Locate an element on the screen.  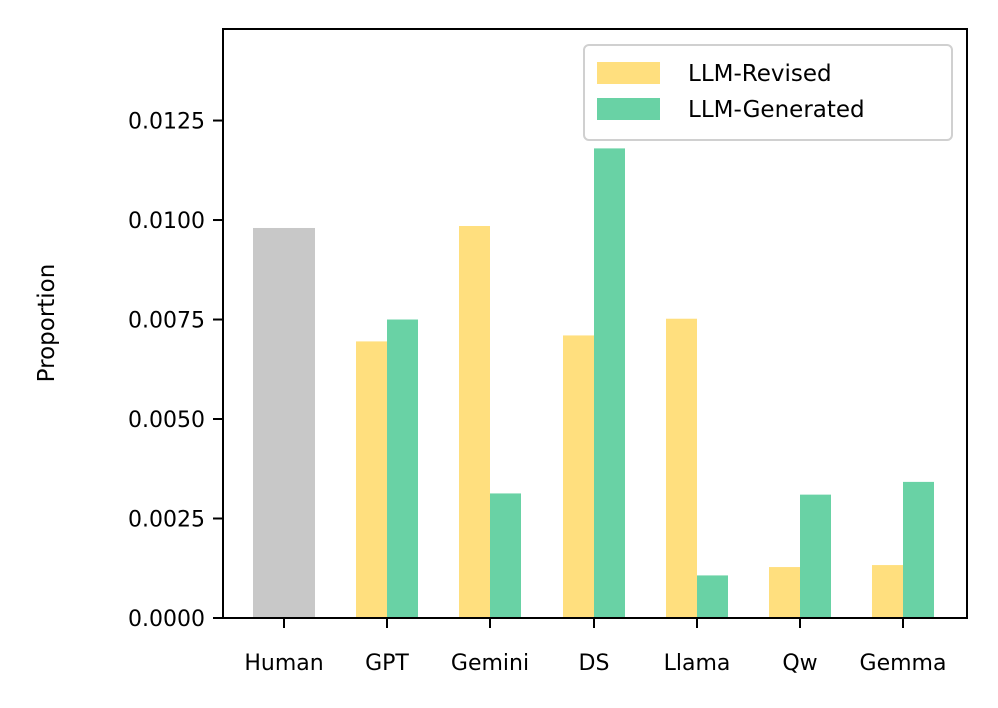
y-tick-label: 0.0000 is located at coordinates (166, 619).